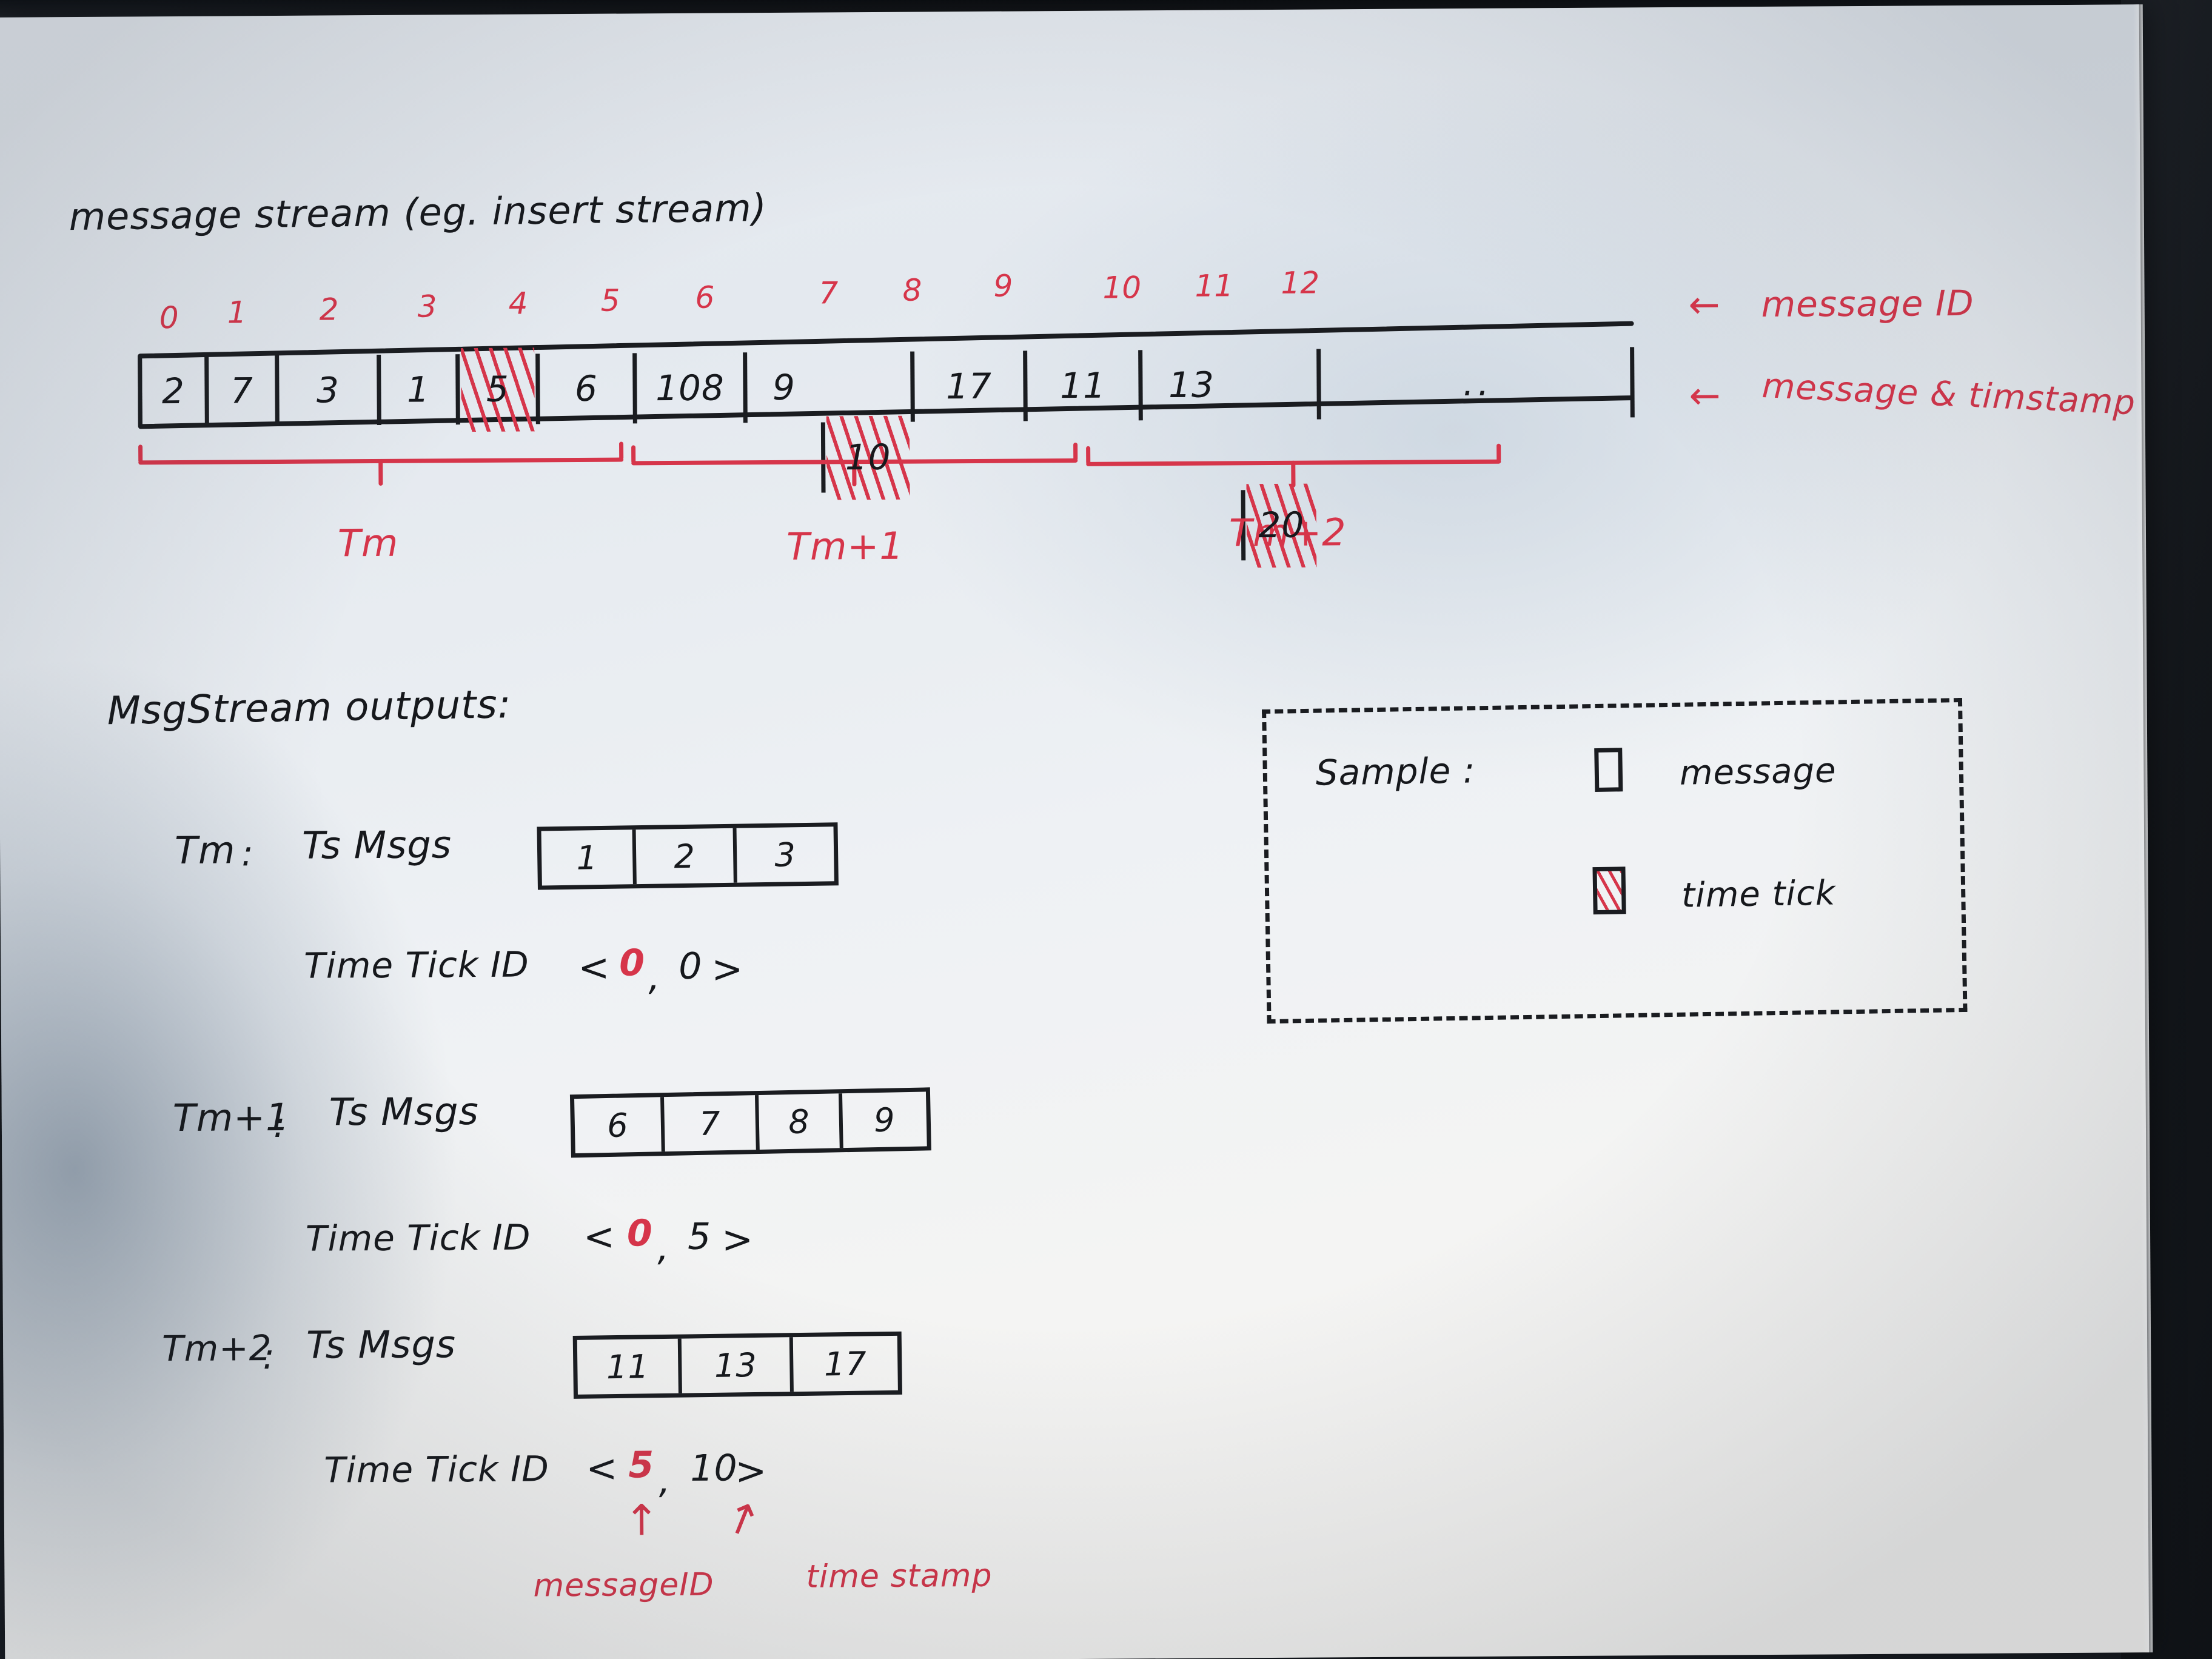 The width and height of the screenshot is (2212, 1659). Describe the element at coordinates (1609, 891) in the screenshot. I see `time-tick-swatch-icon` at that location.